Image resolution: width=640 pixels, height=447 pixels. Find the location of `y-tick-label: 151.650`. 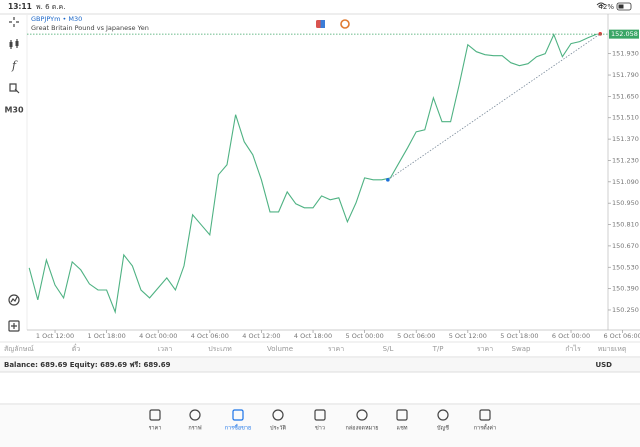

y-tick-label: 151.650 is located at coordinates (625, 96).